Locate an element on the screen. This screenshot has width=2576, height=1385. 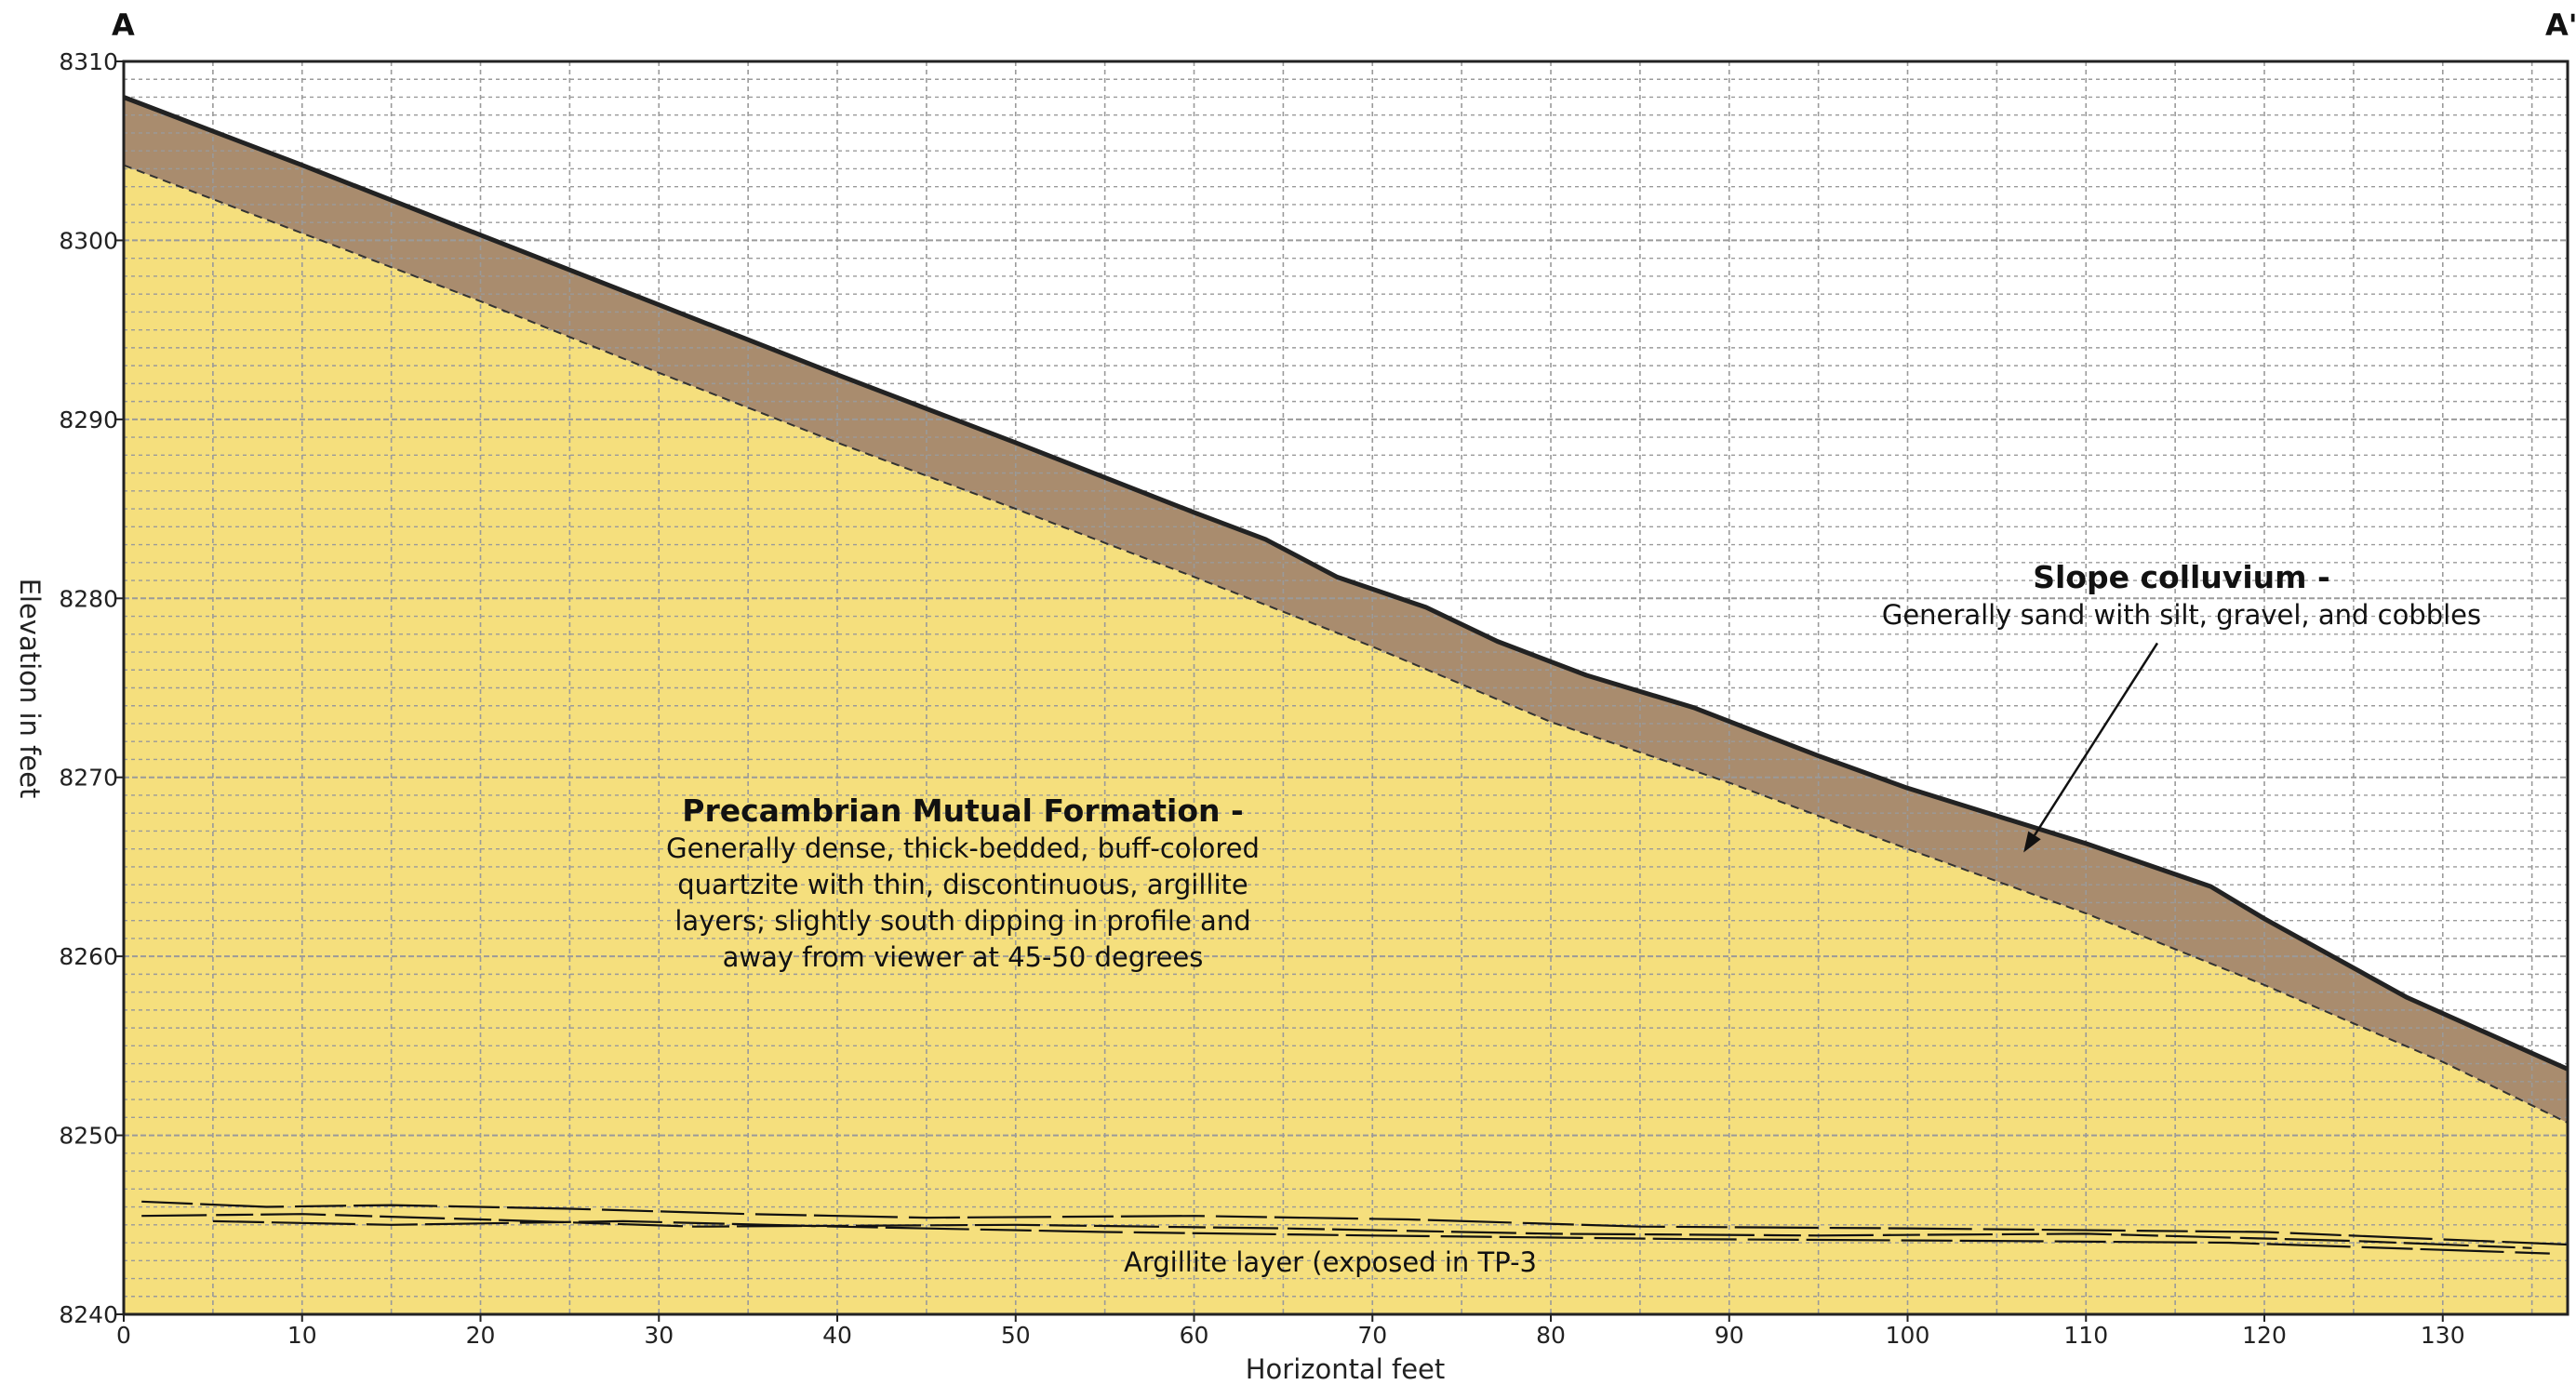
x-tick-label: 130 is located at coordinates (2443, 1335).